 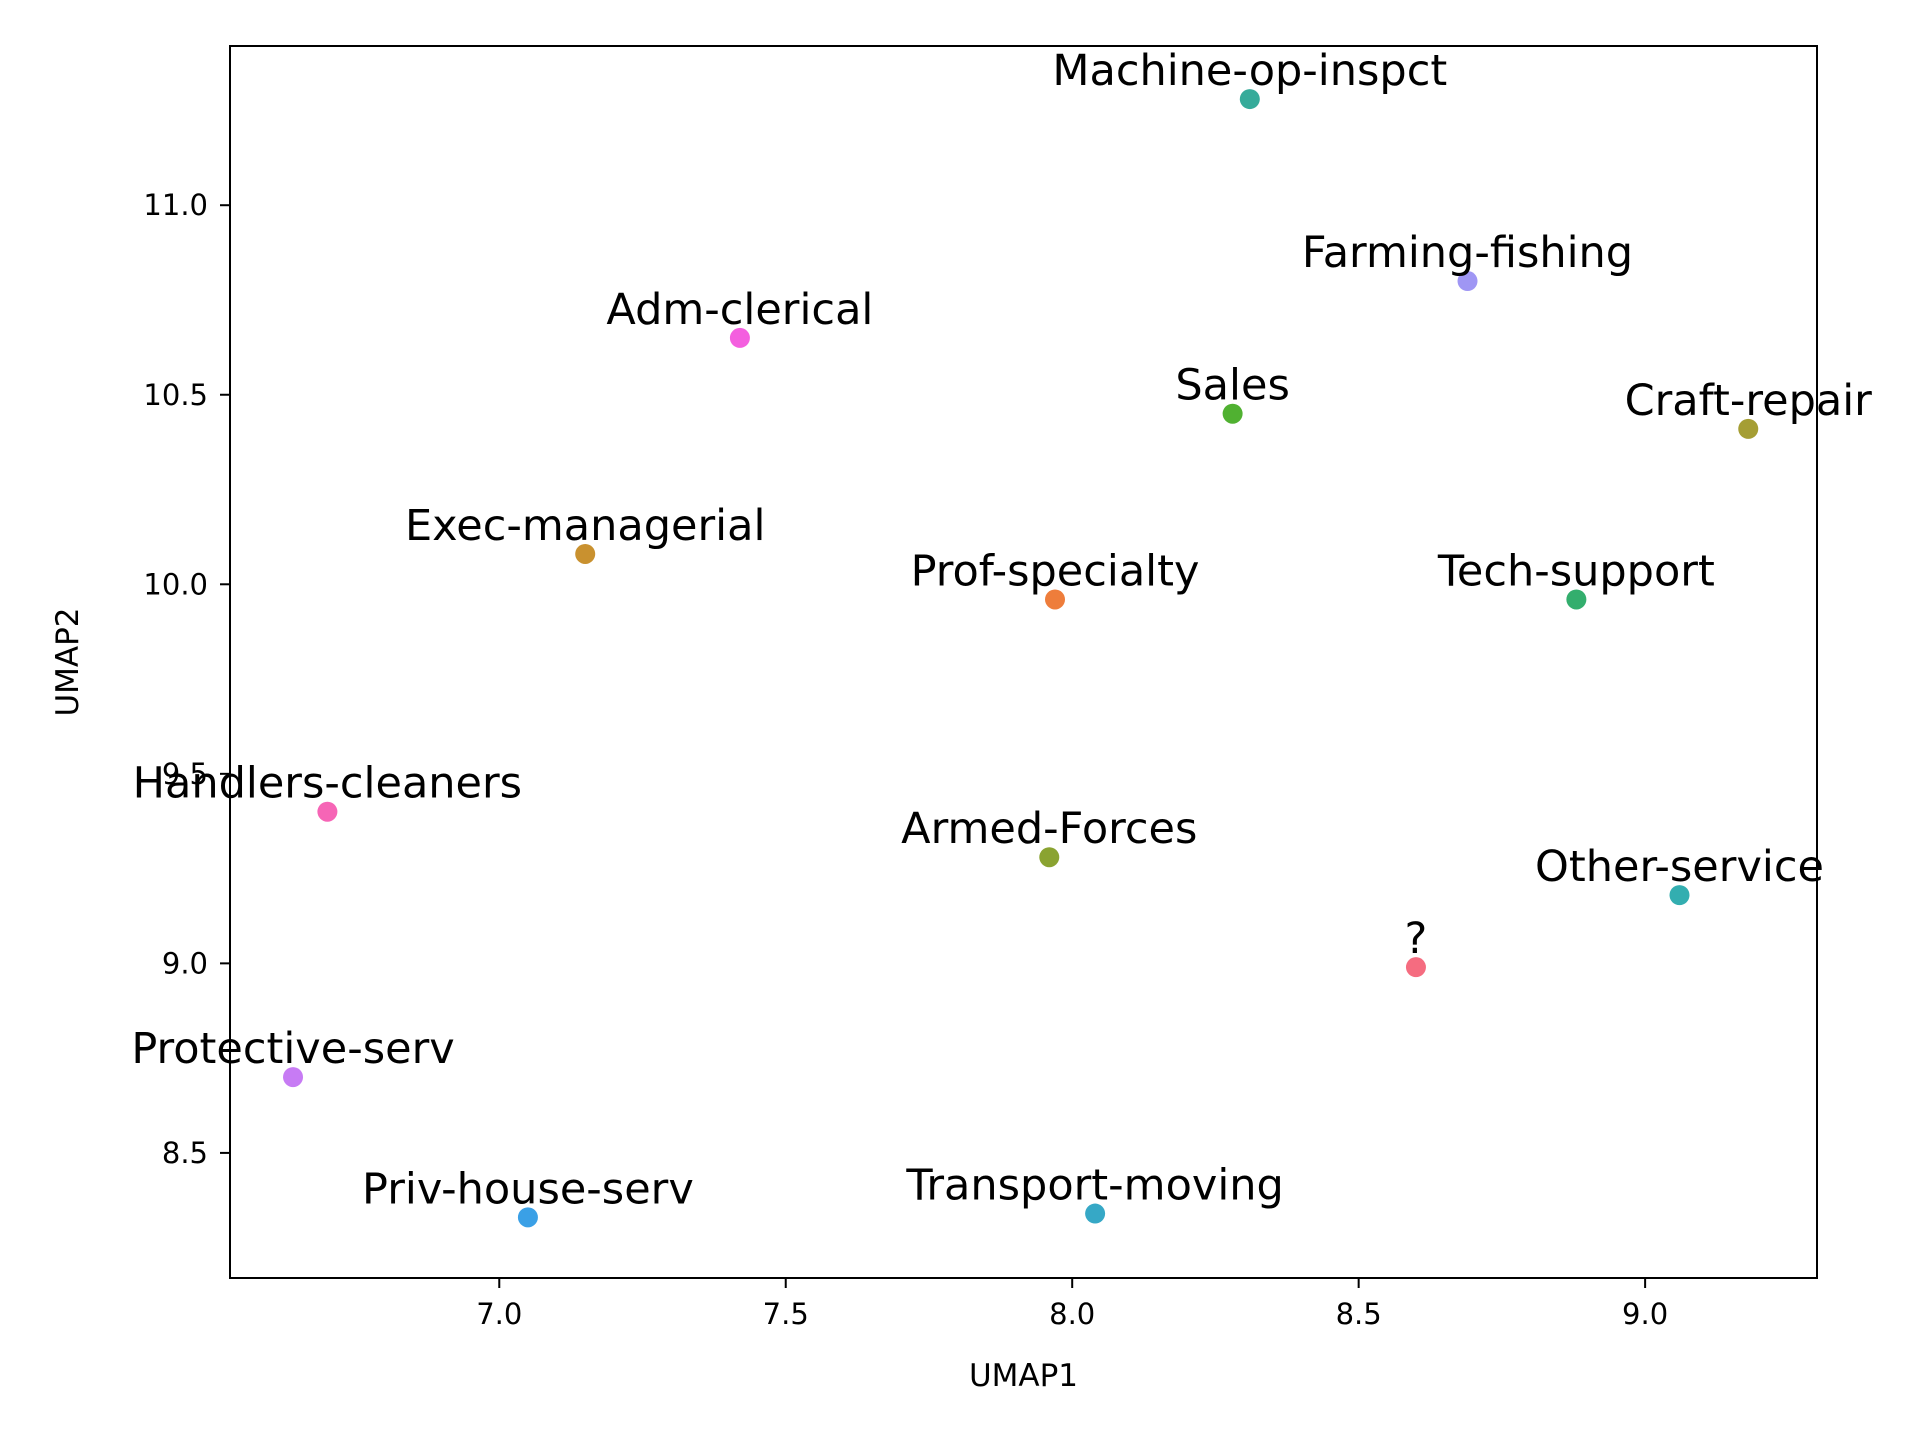 What do you see at coordinates (175, 584) in the screenshot?
I see `y-tick-label: 10.0` at bounding box center [175, 584].